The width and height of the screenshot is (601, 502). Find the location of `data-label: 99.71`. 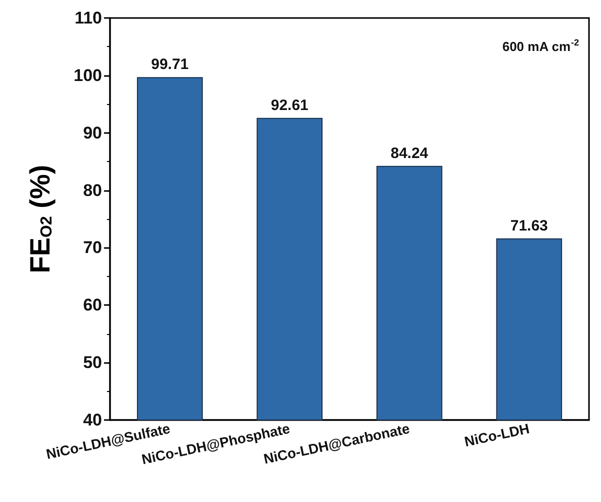

data-label: 99.71 is located at coordinates (170, 65).